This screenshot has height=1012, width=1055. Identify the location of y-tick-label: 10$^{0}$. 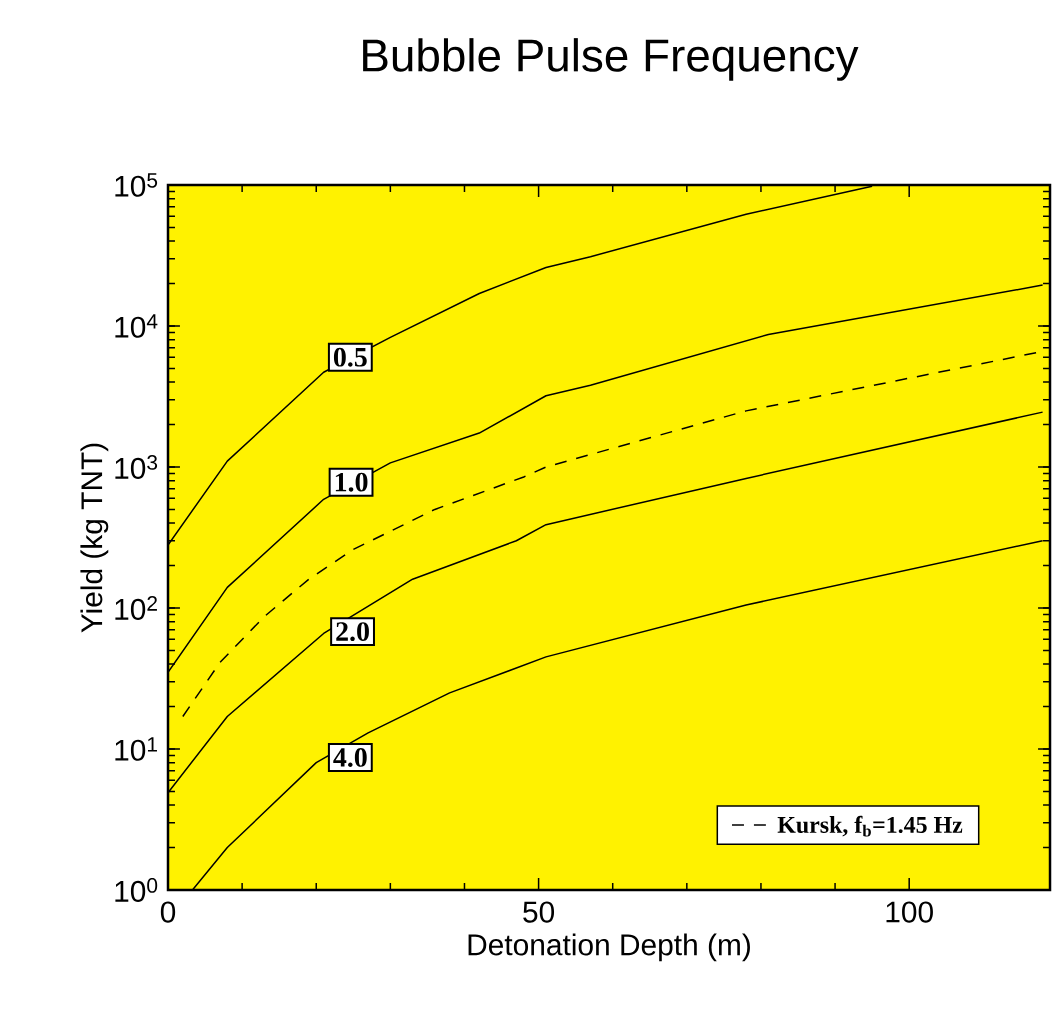
(136, 890).